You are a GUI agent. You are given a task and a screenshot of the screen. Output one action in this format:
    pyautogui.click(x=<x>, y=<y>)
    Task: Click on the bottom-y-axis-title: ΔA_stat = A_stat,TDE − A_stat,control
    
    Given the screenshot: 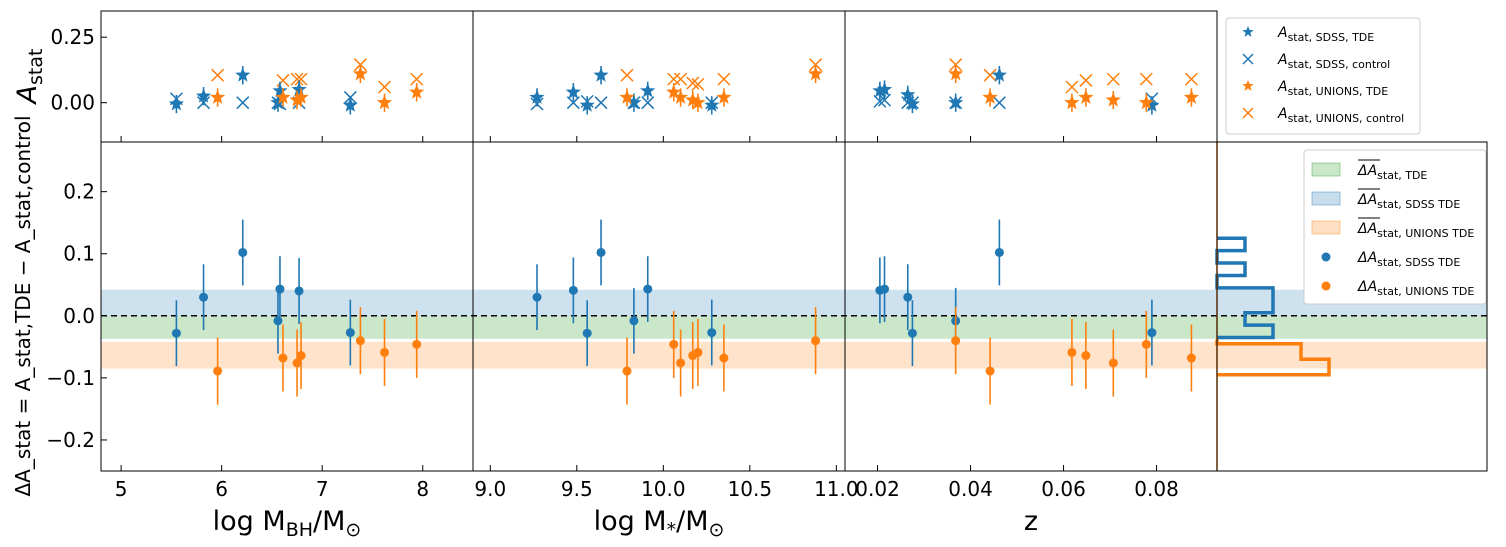 What is the action you would take?
    pyautogui.click(x=23, y=305)
    